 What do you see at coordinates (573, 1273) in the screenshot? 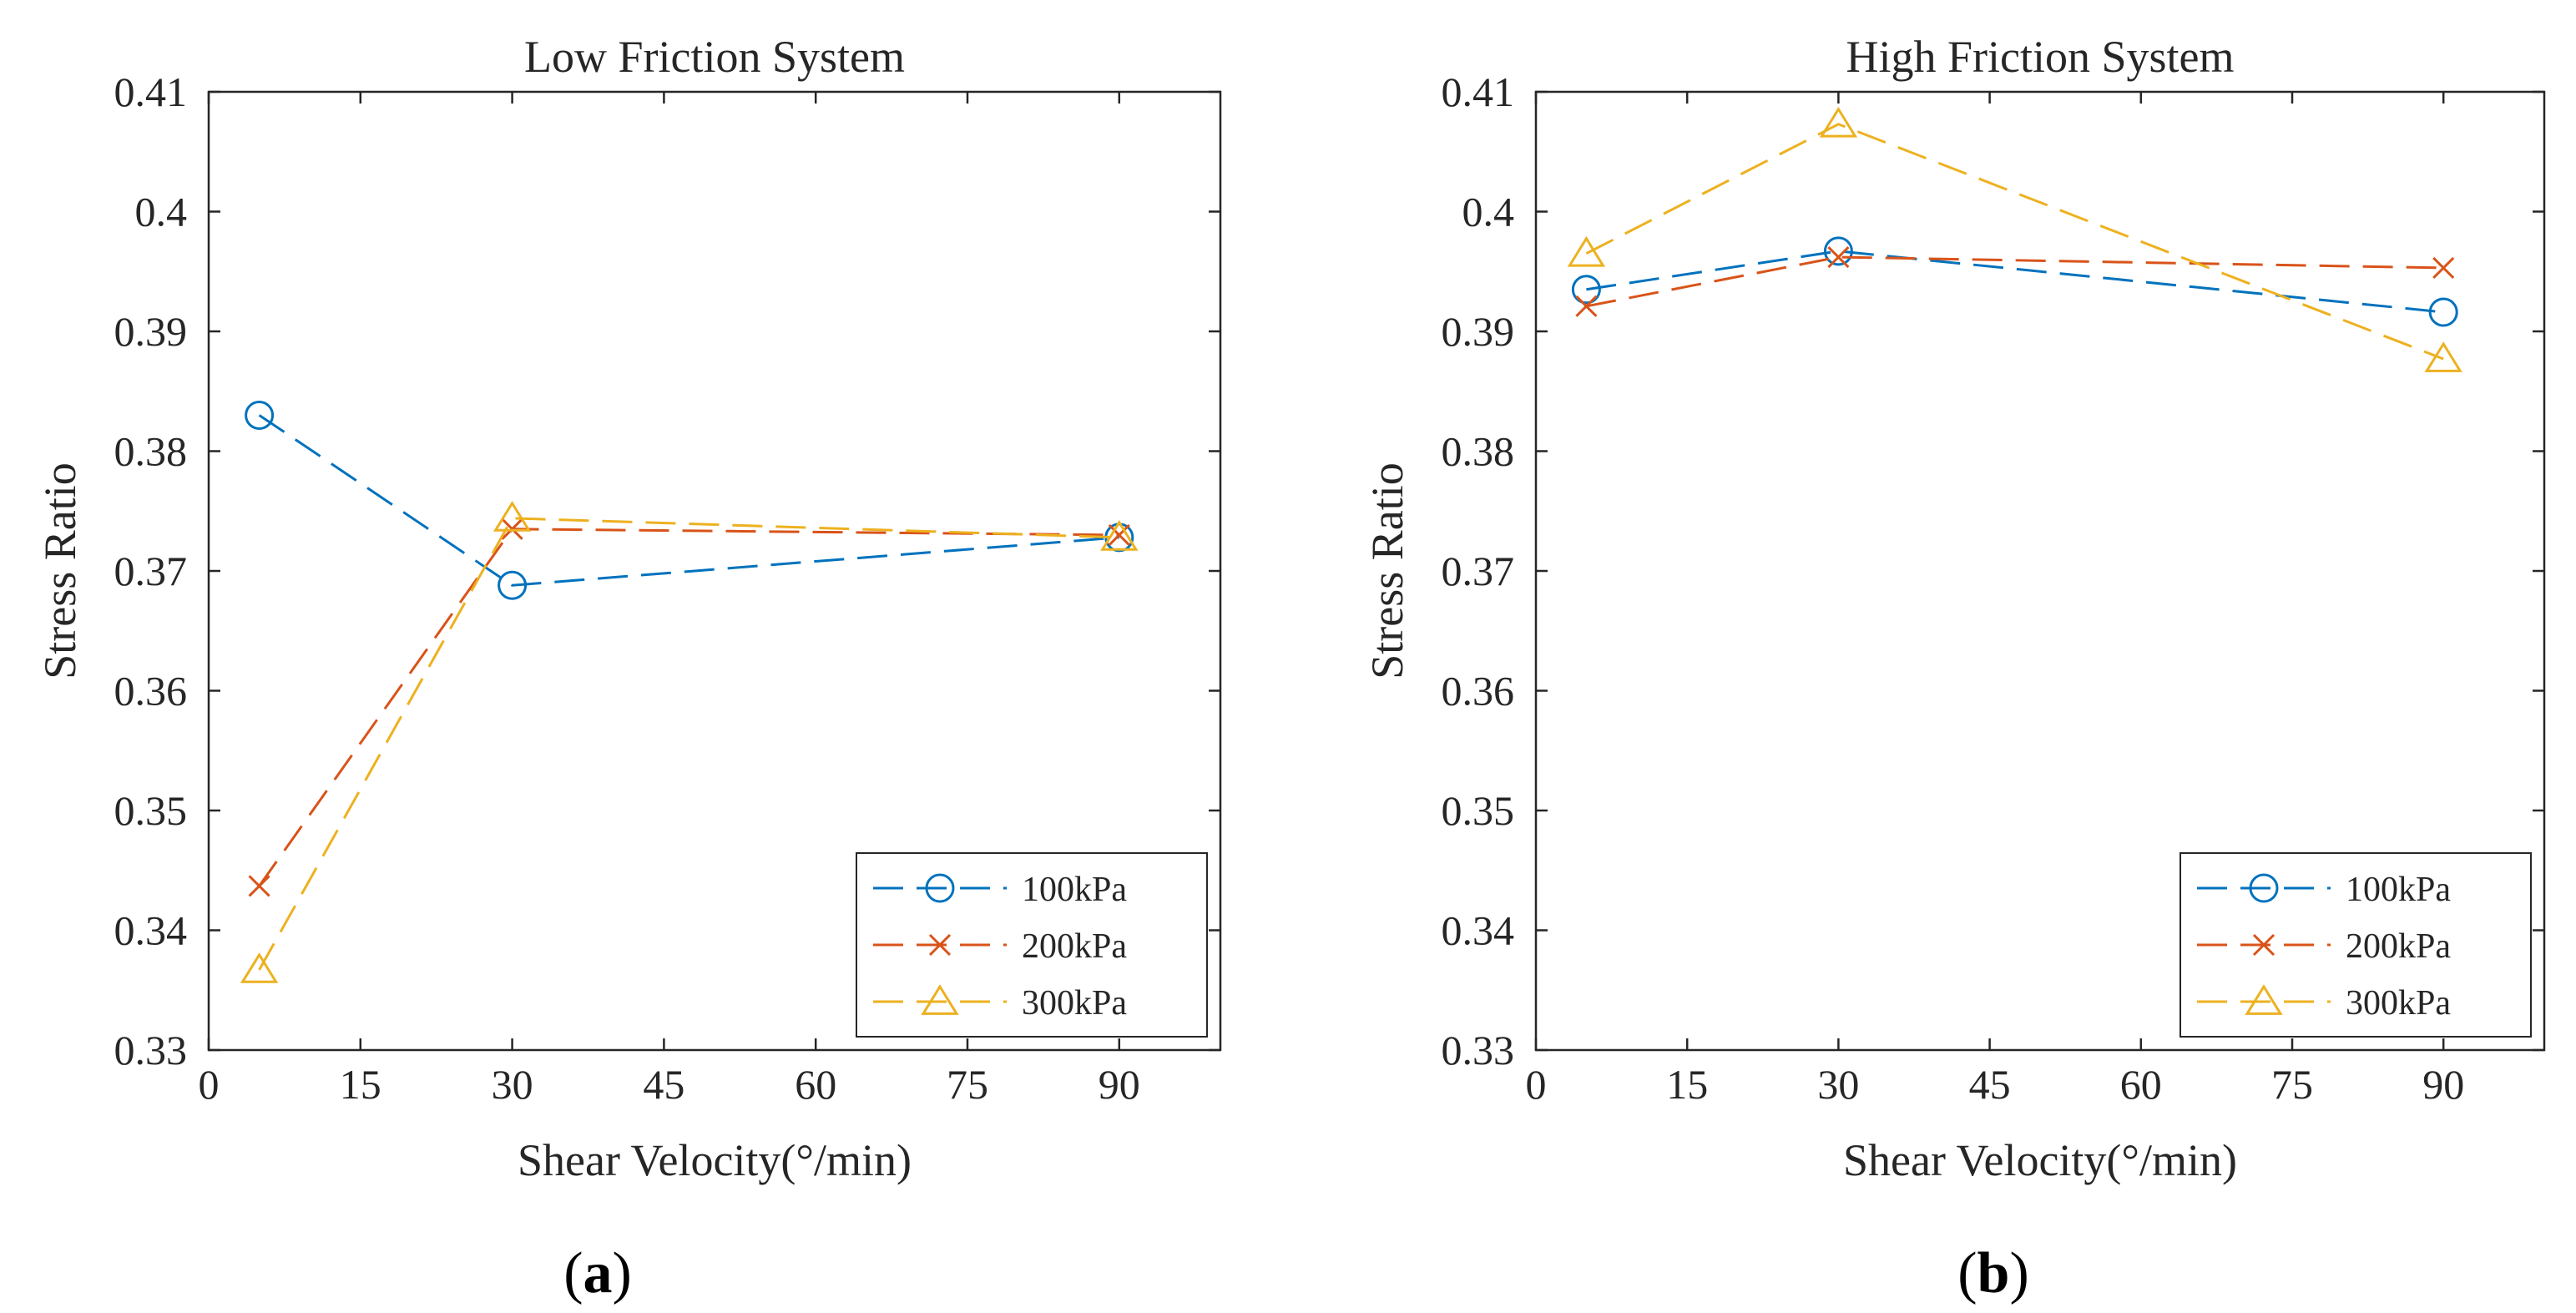
I see `chart-1-panel-label-open: (` at bounding box center [573, 1273].